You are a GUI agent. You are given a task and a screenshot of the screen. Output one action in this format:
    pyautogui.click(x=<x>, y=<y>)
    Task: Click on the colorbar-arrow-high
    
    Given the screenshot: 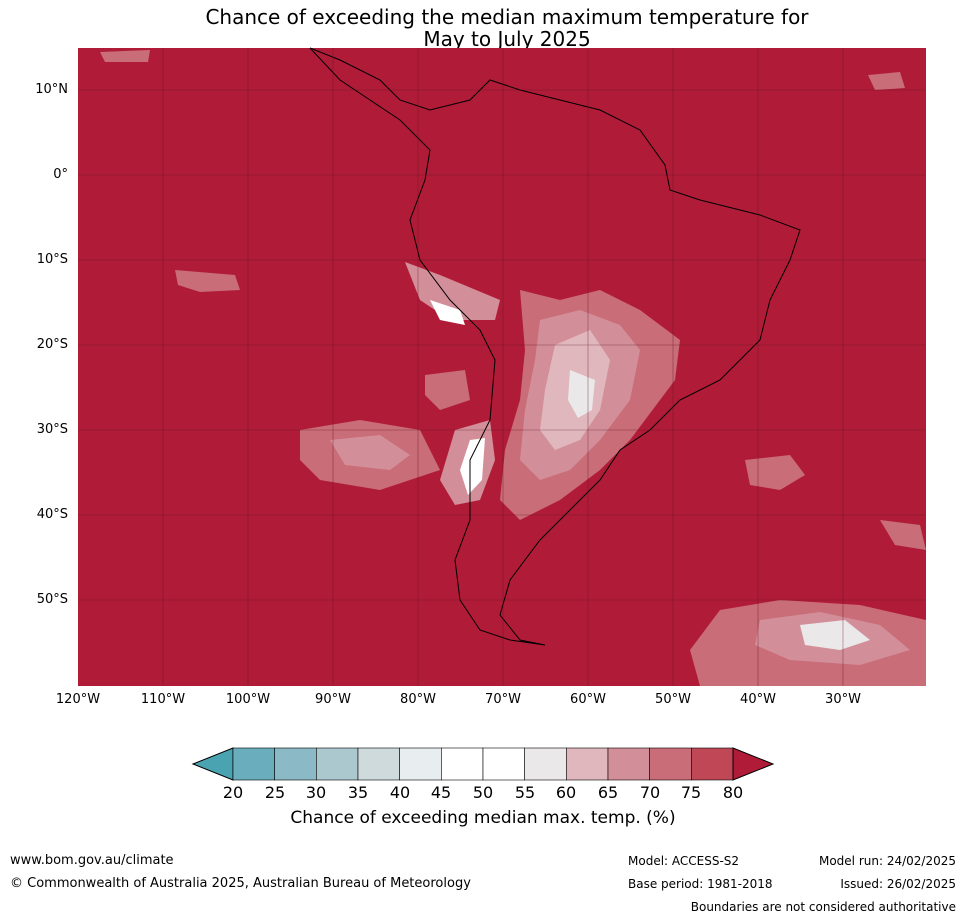 What is the action you would take?
    pyautogui.click(x=753, y=764)
    